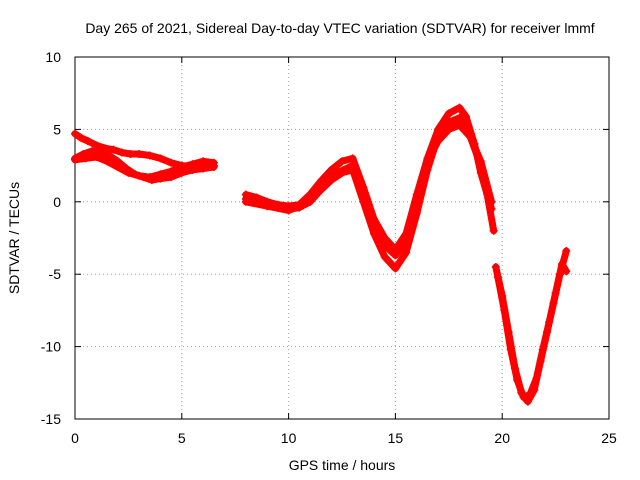 The width and height of the screenshot is (640, 480). I want to click on y-tick-label: -5, so click(55, 274).